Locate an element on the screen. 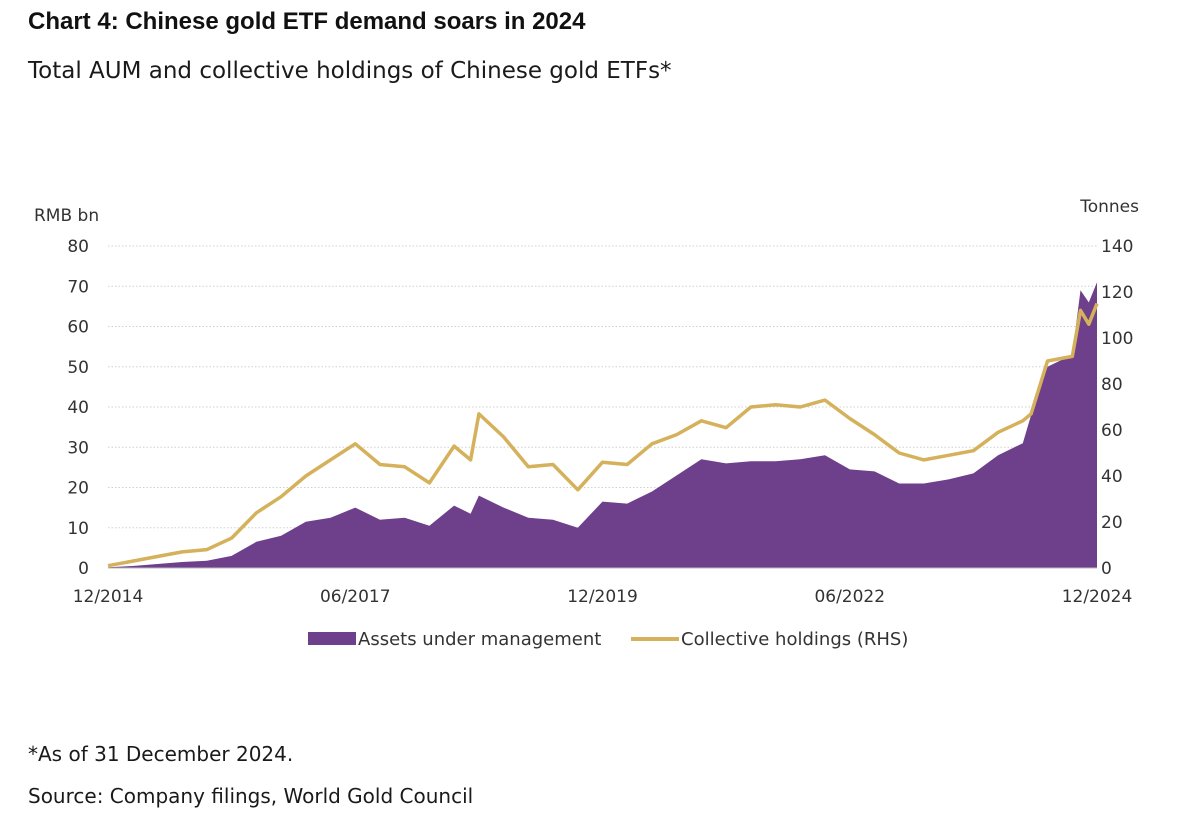 Image resolution: width=1179 pixels, height=819 pixels. left-tick-label: 50 is located at coordinates (78, 368).